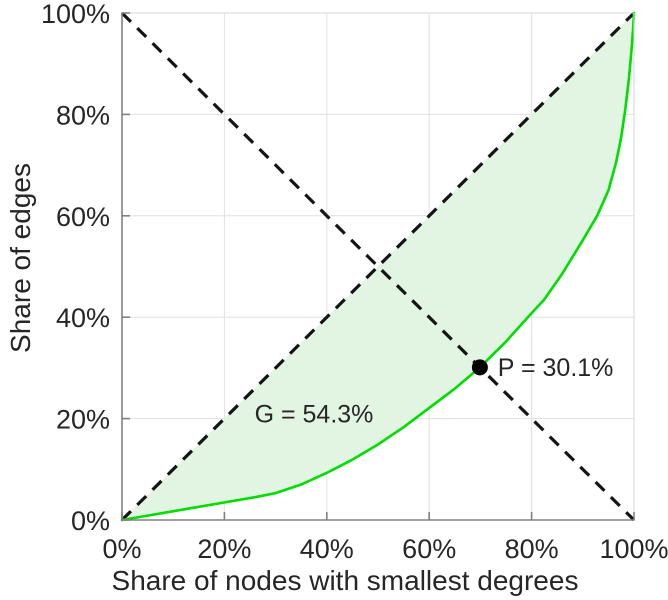 The image size is (668, 600). I want to click on x-tick-label: 40%, so click(327, 549).